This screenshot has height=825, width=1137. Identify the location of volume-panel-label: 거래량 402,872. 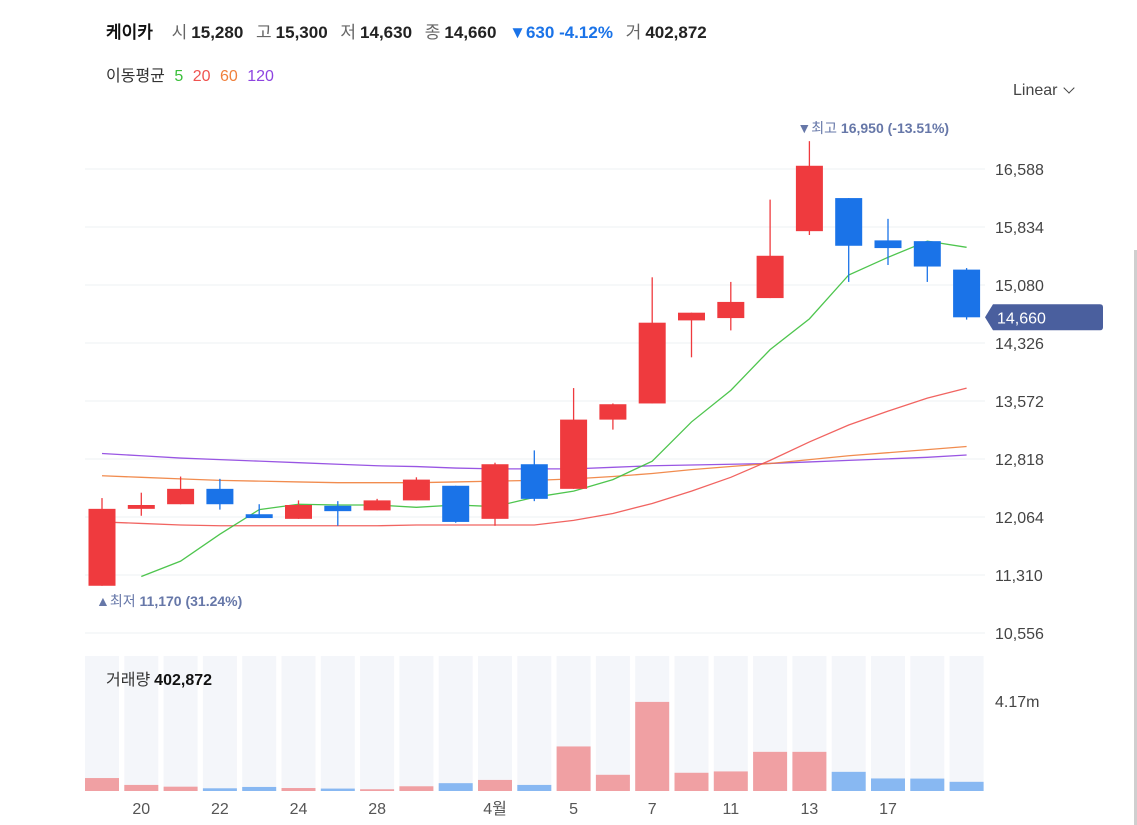
(159, 678).